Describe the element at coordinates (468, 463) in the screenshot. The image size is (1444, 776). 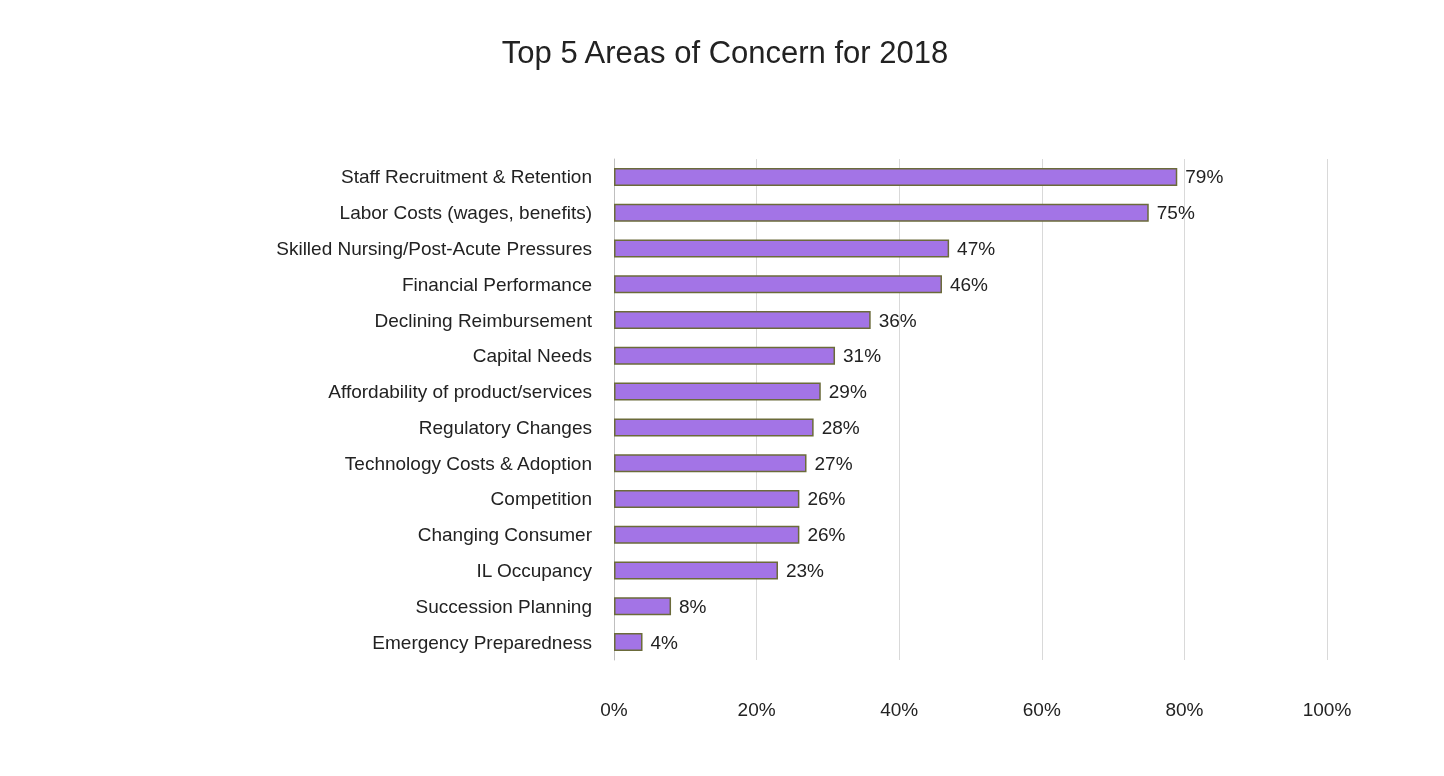
I see `y-tick-label: Technology Costs & Adoption` at that location.